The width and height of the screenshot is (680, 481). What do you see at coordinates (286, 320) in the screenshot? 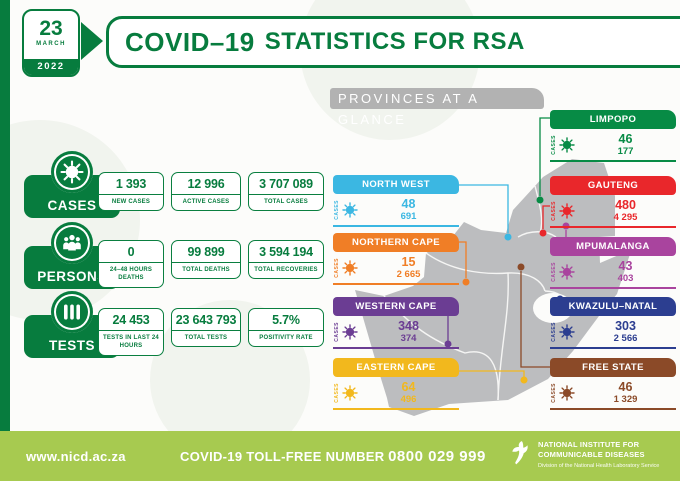
I see `stat-value: 5.7%` at bounding box center [286, 320].